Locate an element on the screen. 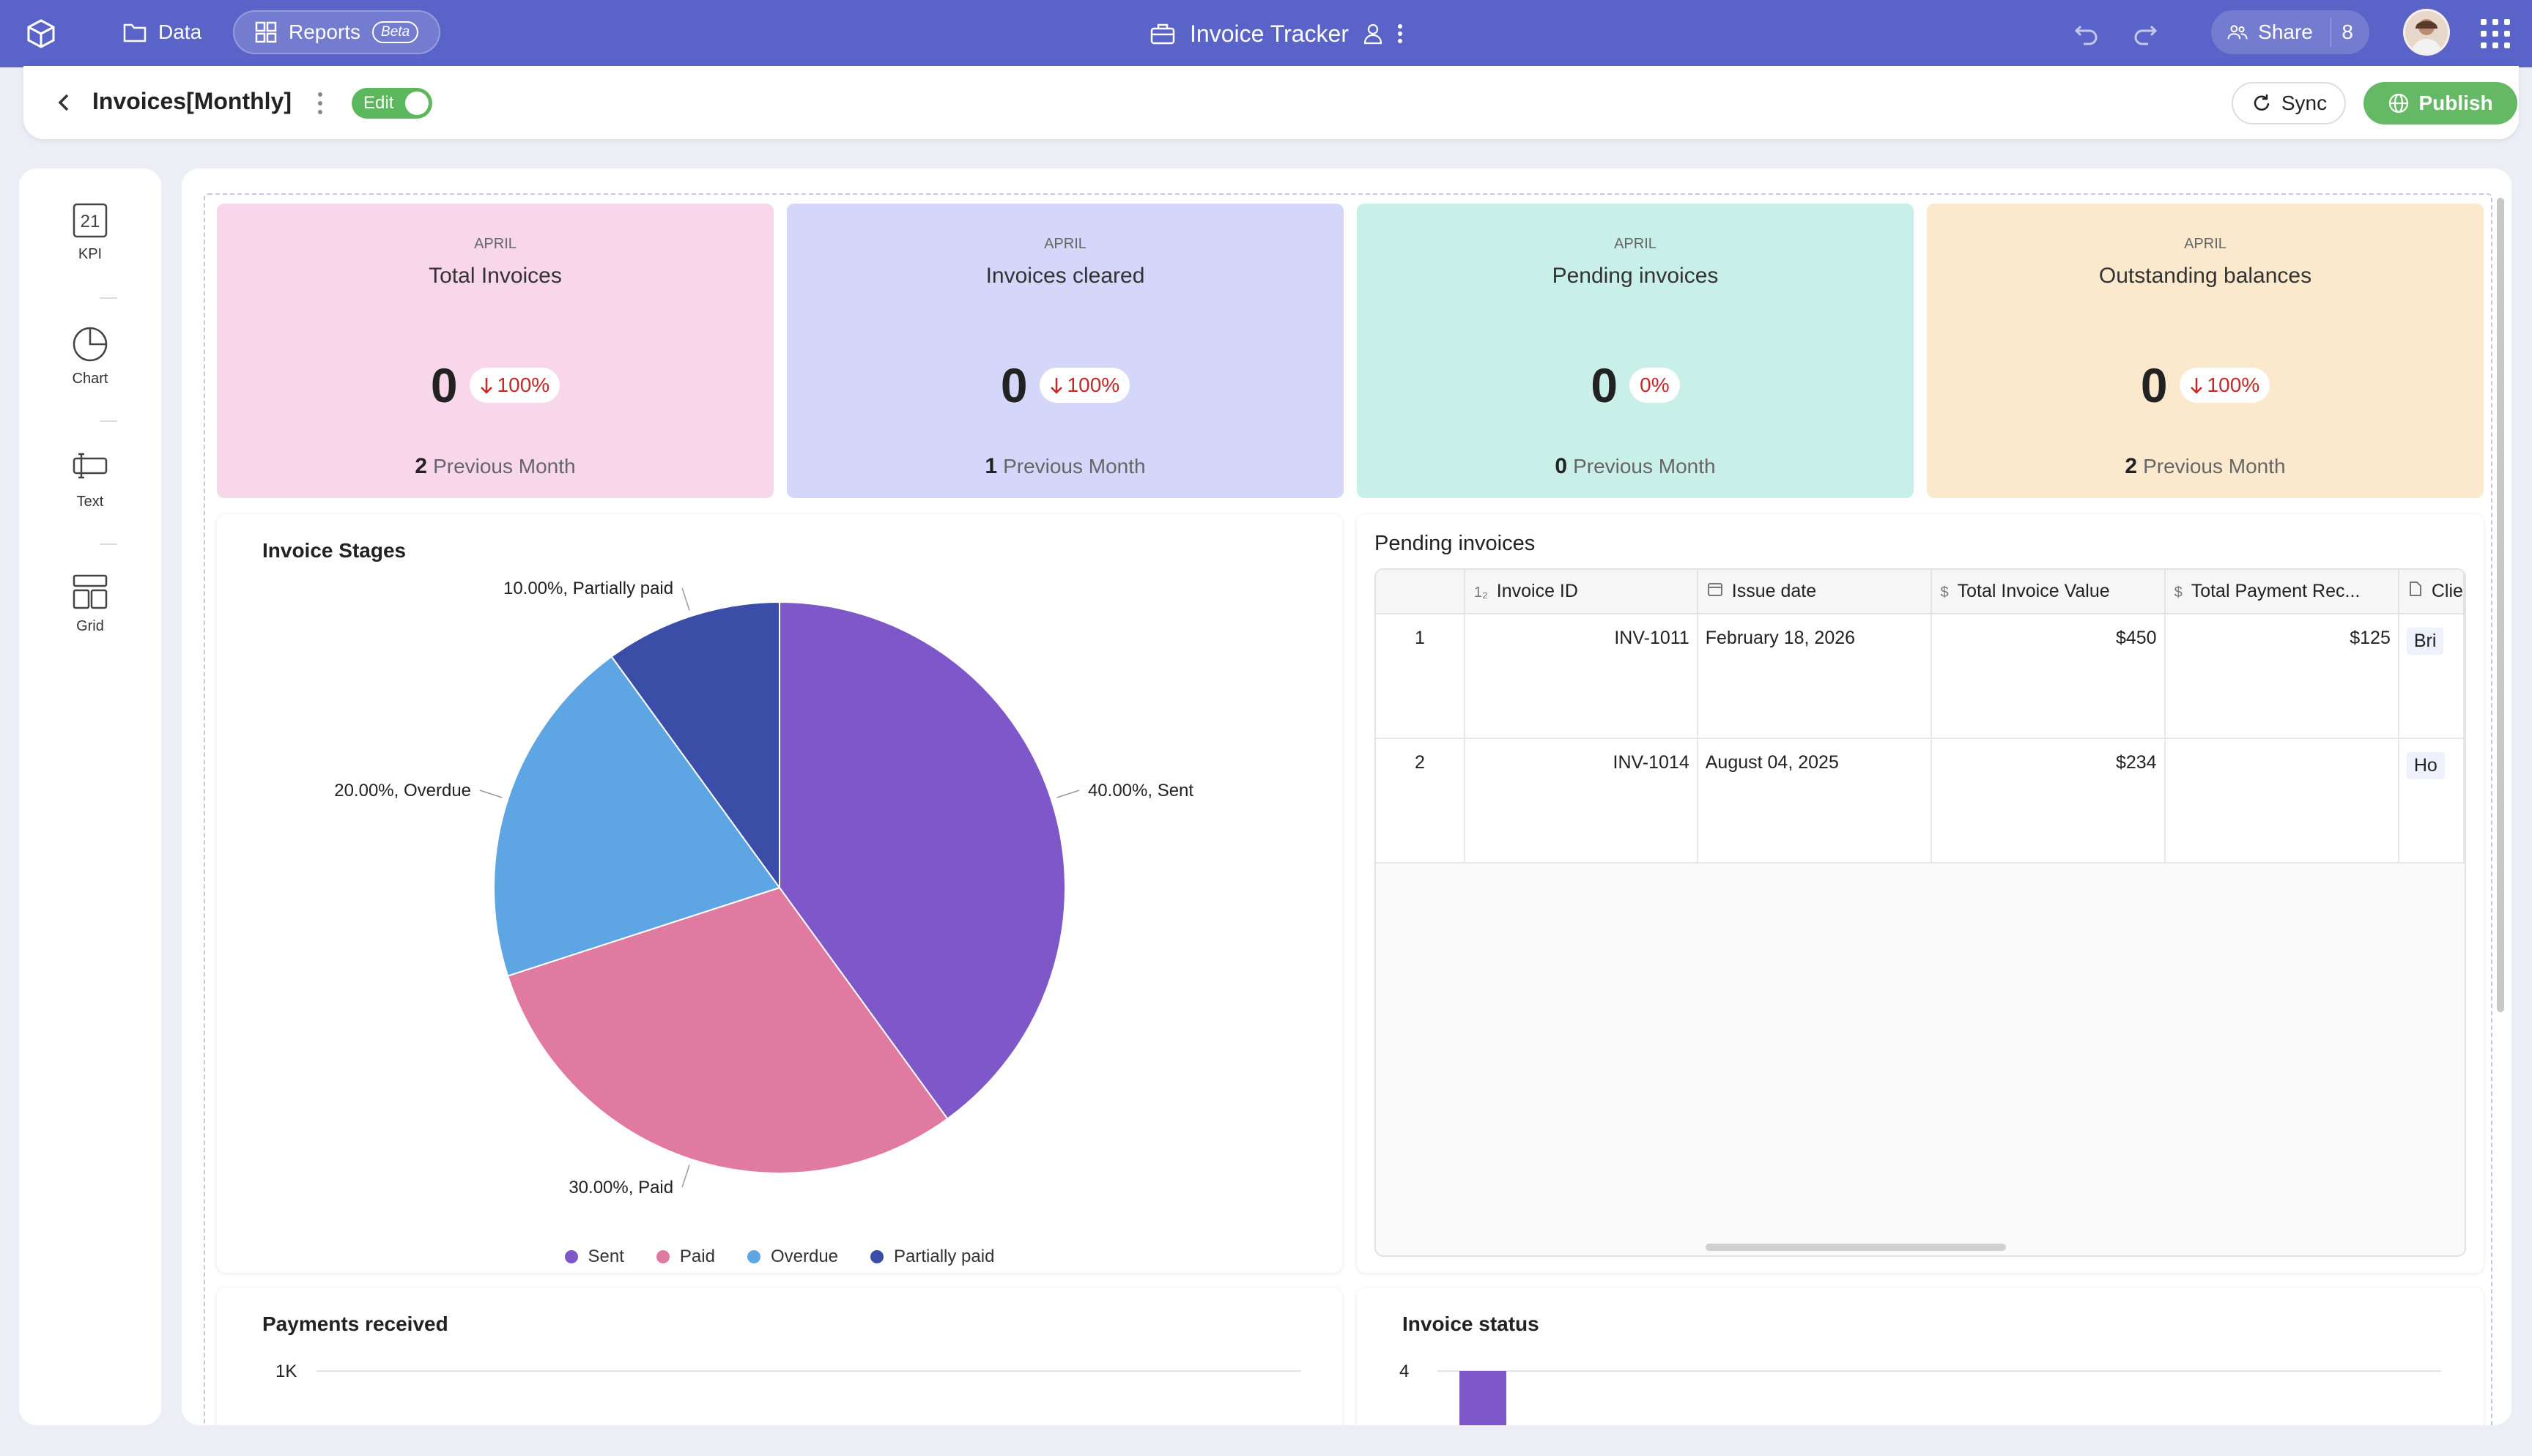 This screenshot has height=1456, width=2532. cell-total-value: $450 is located at coordinates (2048, 677).